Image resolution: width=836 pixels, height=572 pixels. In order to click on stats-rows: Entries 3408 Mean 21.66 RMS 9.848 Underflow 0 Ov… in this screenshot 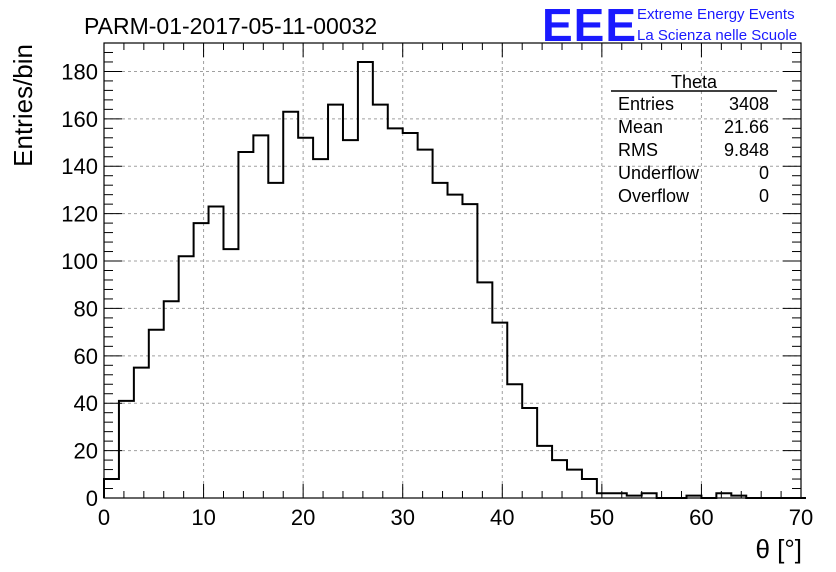, I will do `click(693, 150)`.